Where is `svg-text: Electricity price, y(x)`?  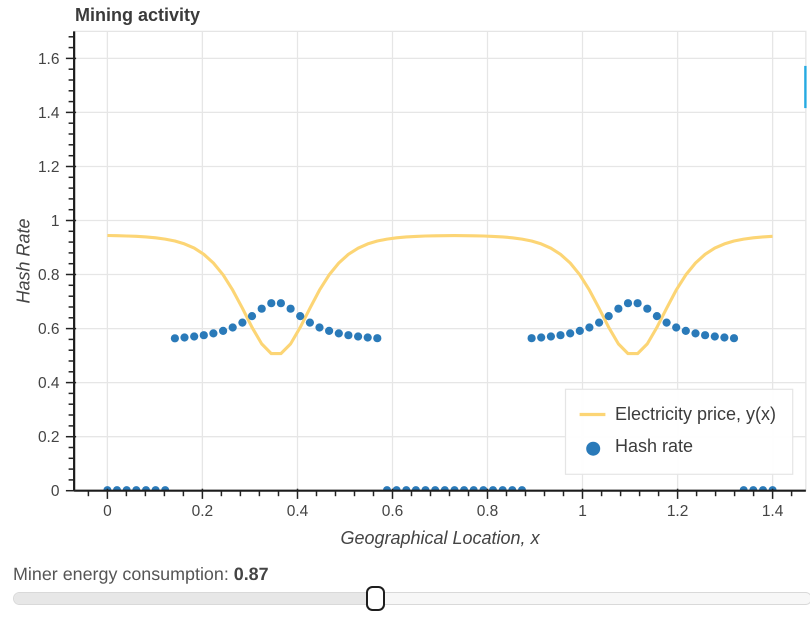
svg-text: Electricity price, y(x) is located at coordinates (695, 414).